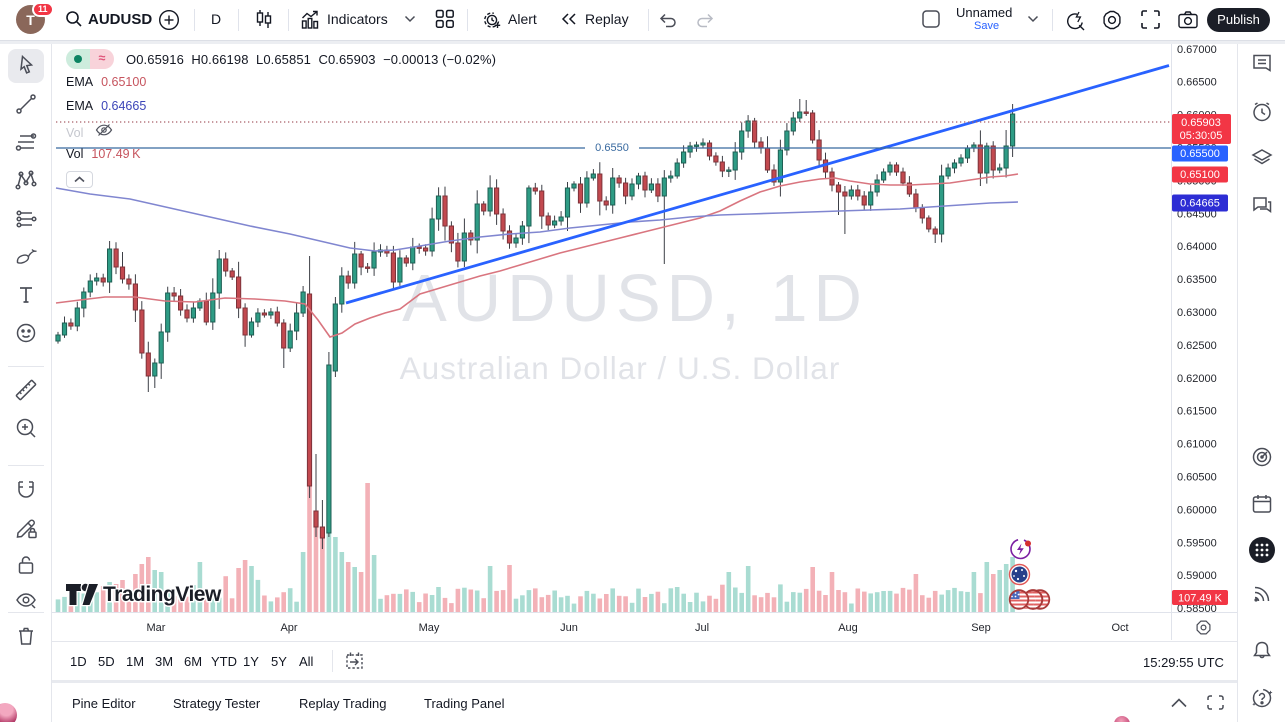 The image size is (1285, 722). Describe the element at coordinates (1197, 576) in the screenshot. I see `svg-text: 0.59000` at that location.